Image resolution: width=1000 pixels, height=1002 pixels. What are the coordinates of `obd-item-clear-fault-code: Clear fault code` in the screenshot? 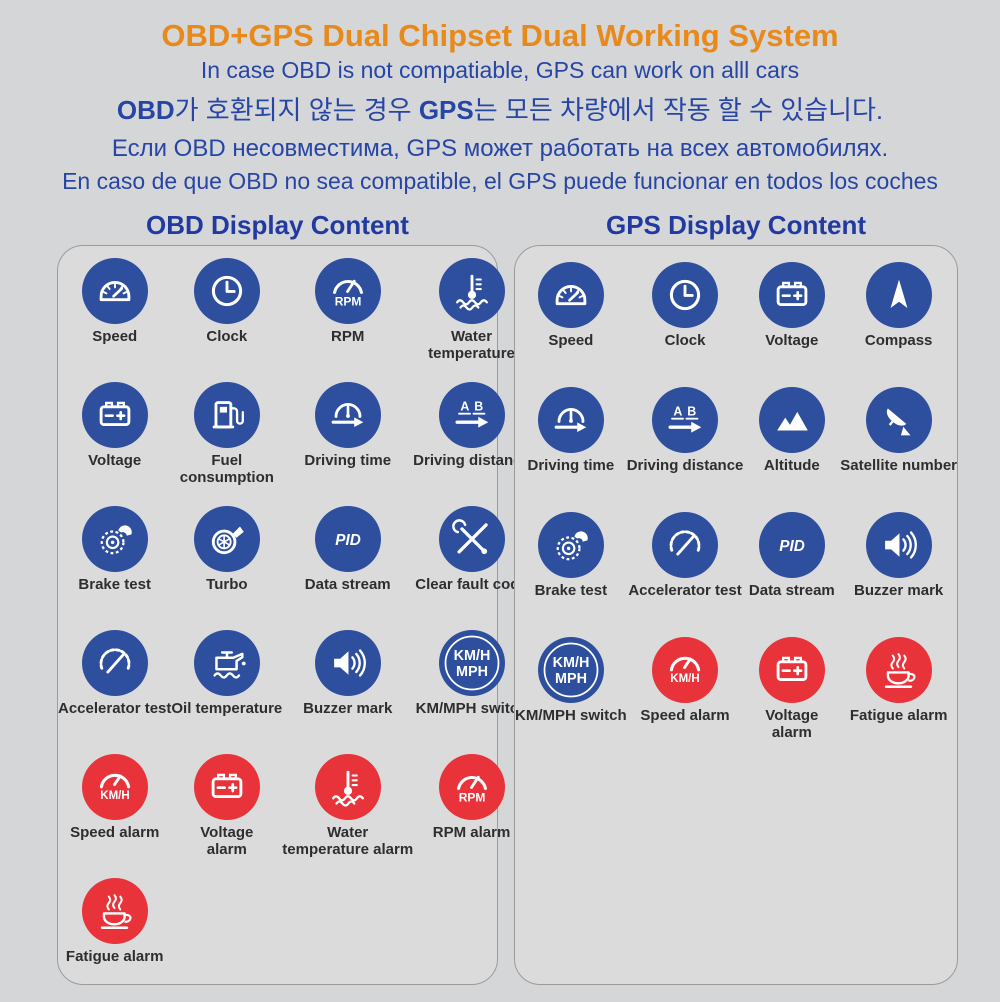 It's located at (471, 568).